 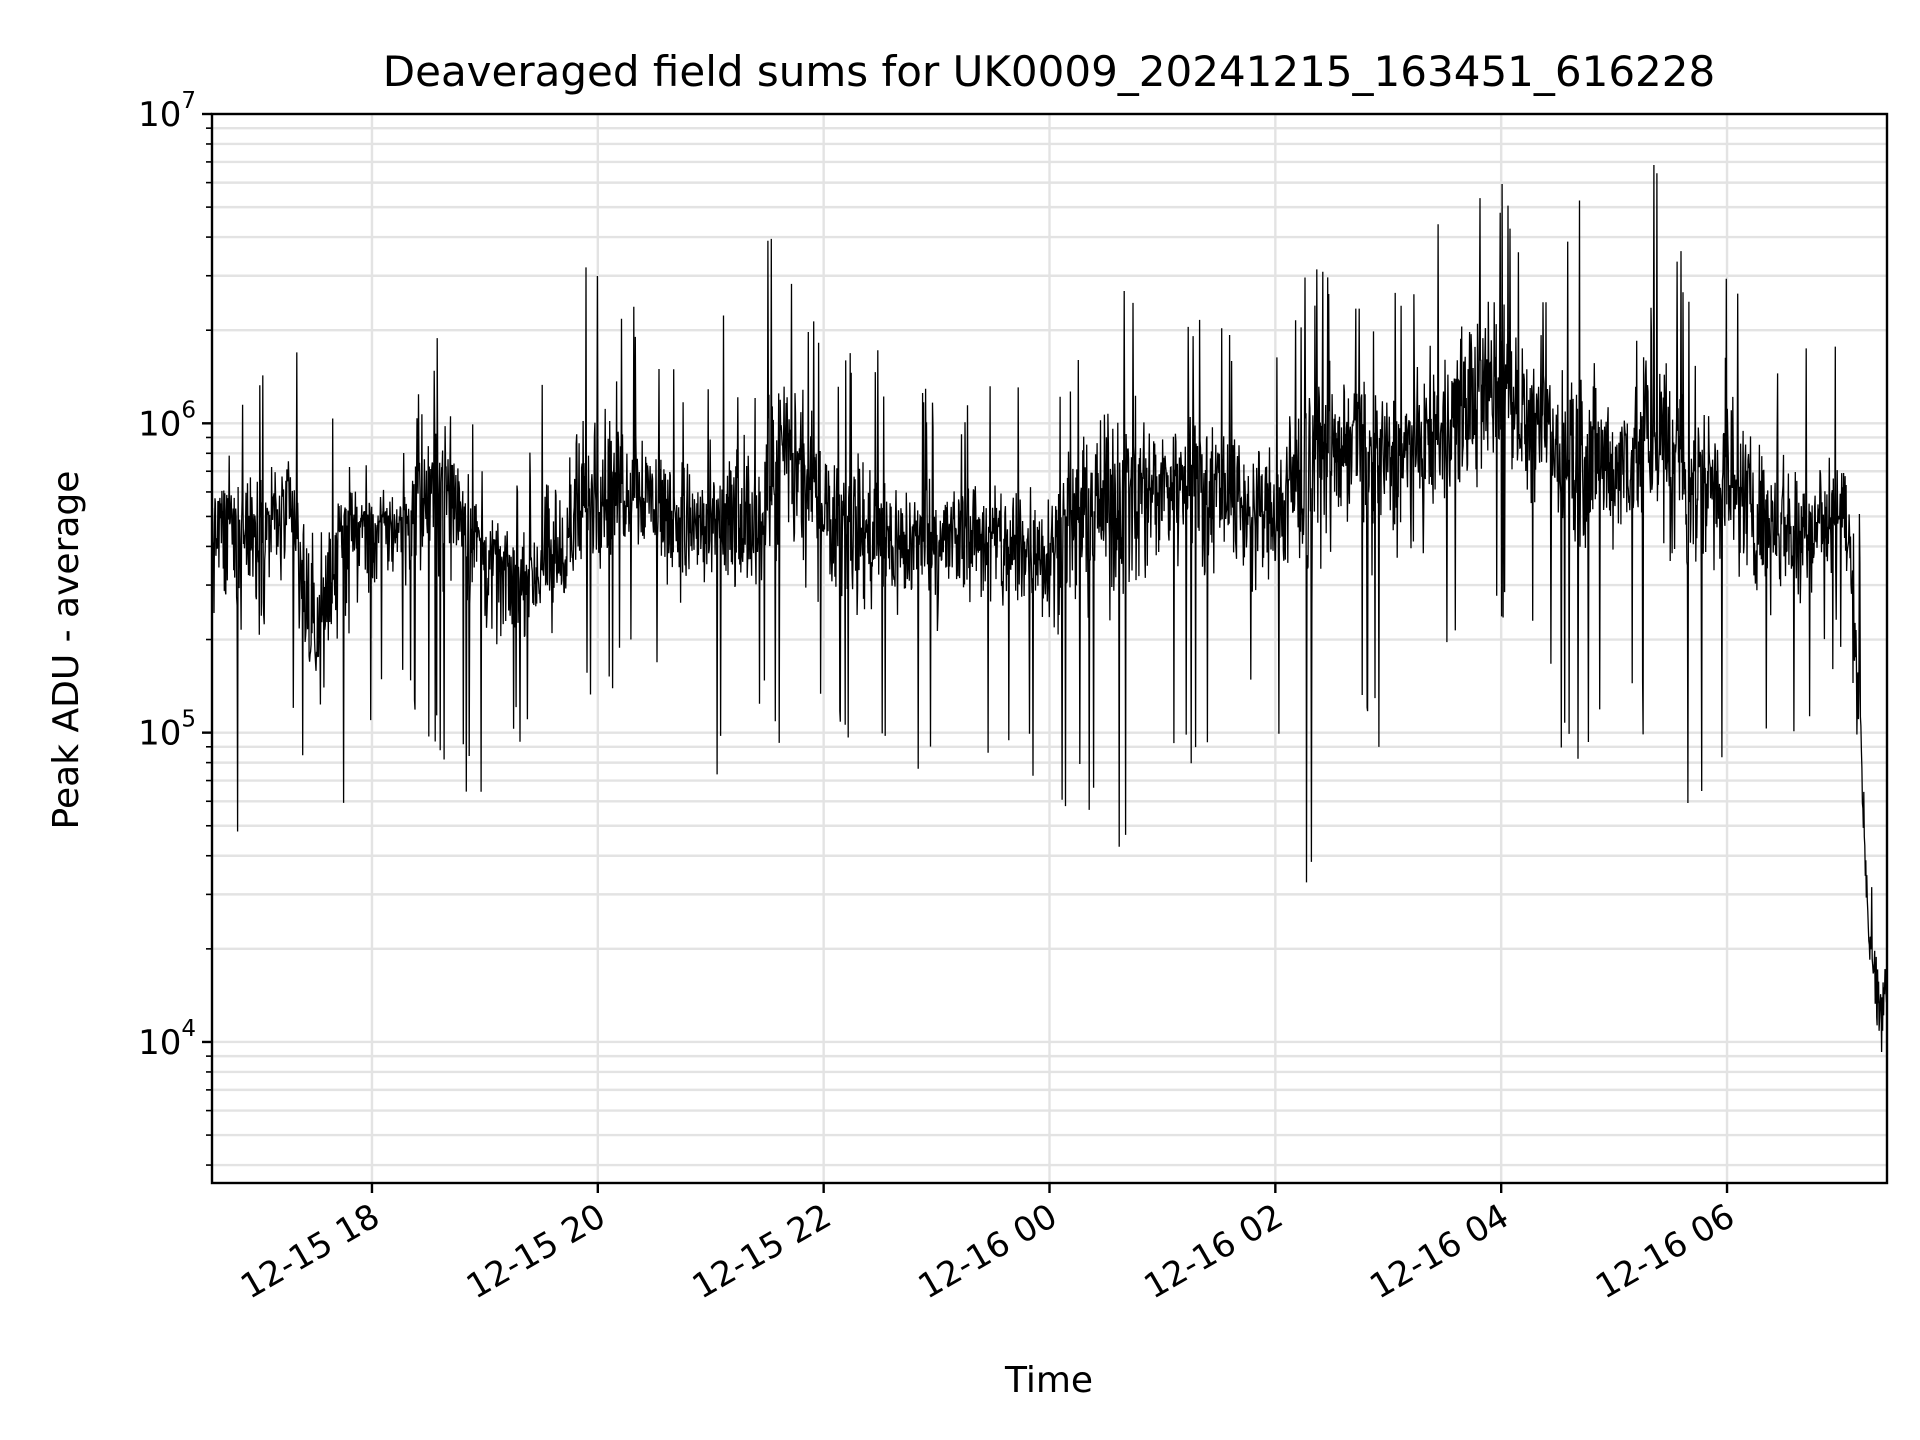 I want to click on x-axis-label: Time, so click(x=1048, y=1380).